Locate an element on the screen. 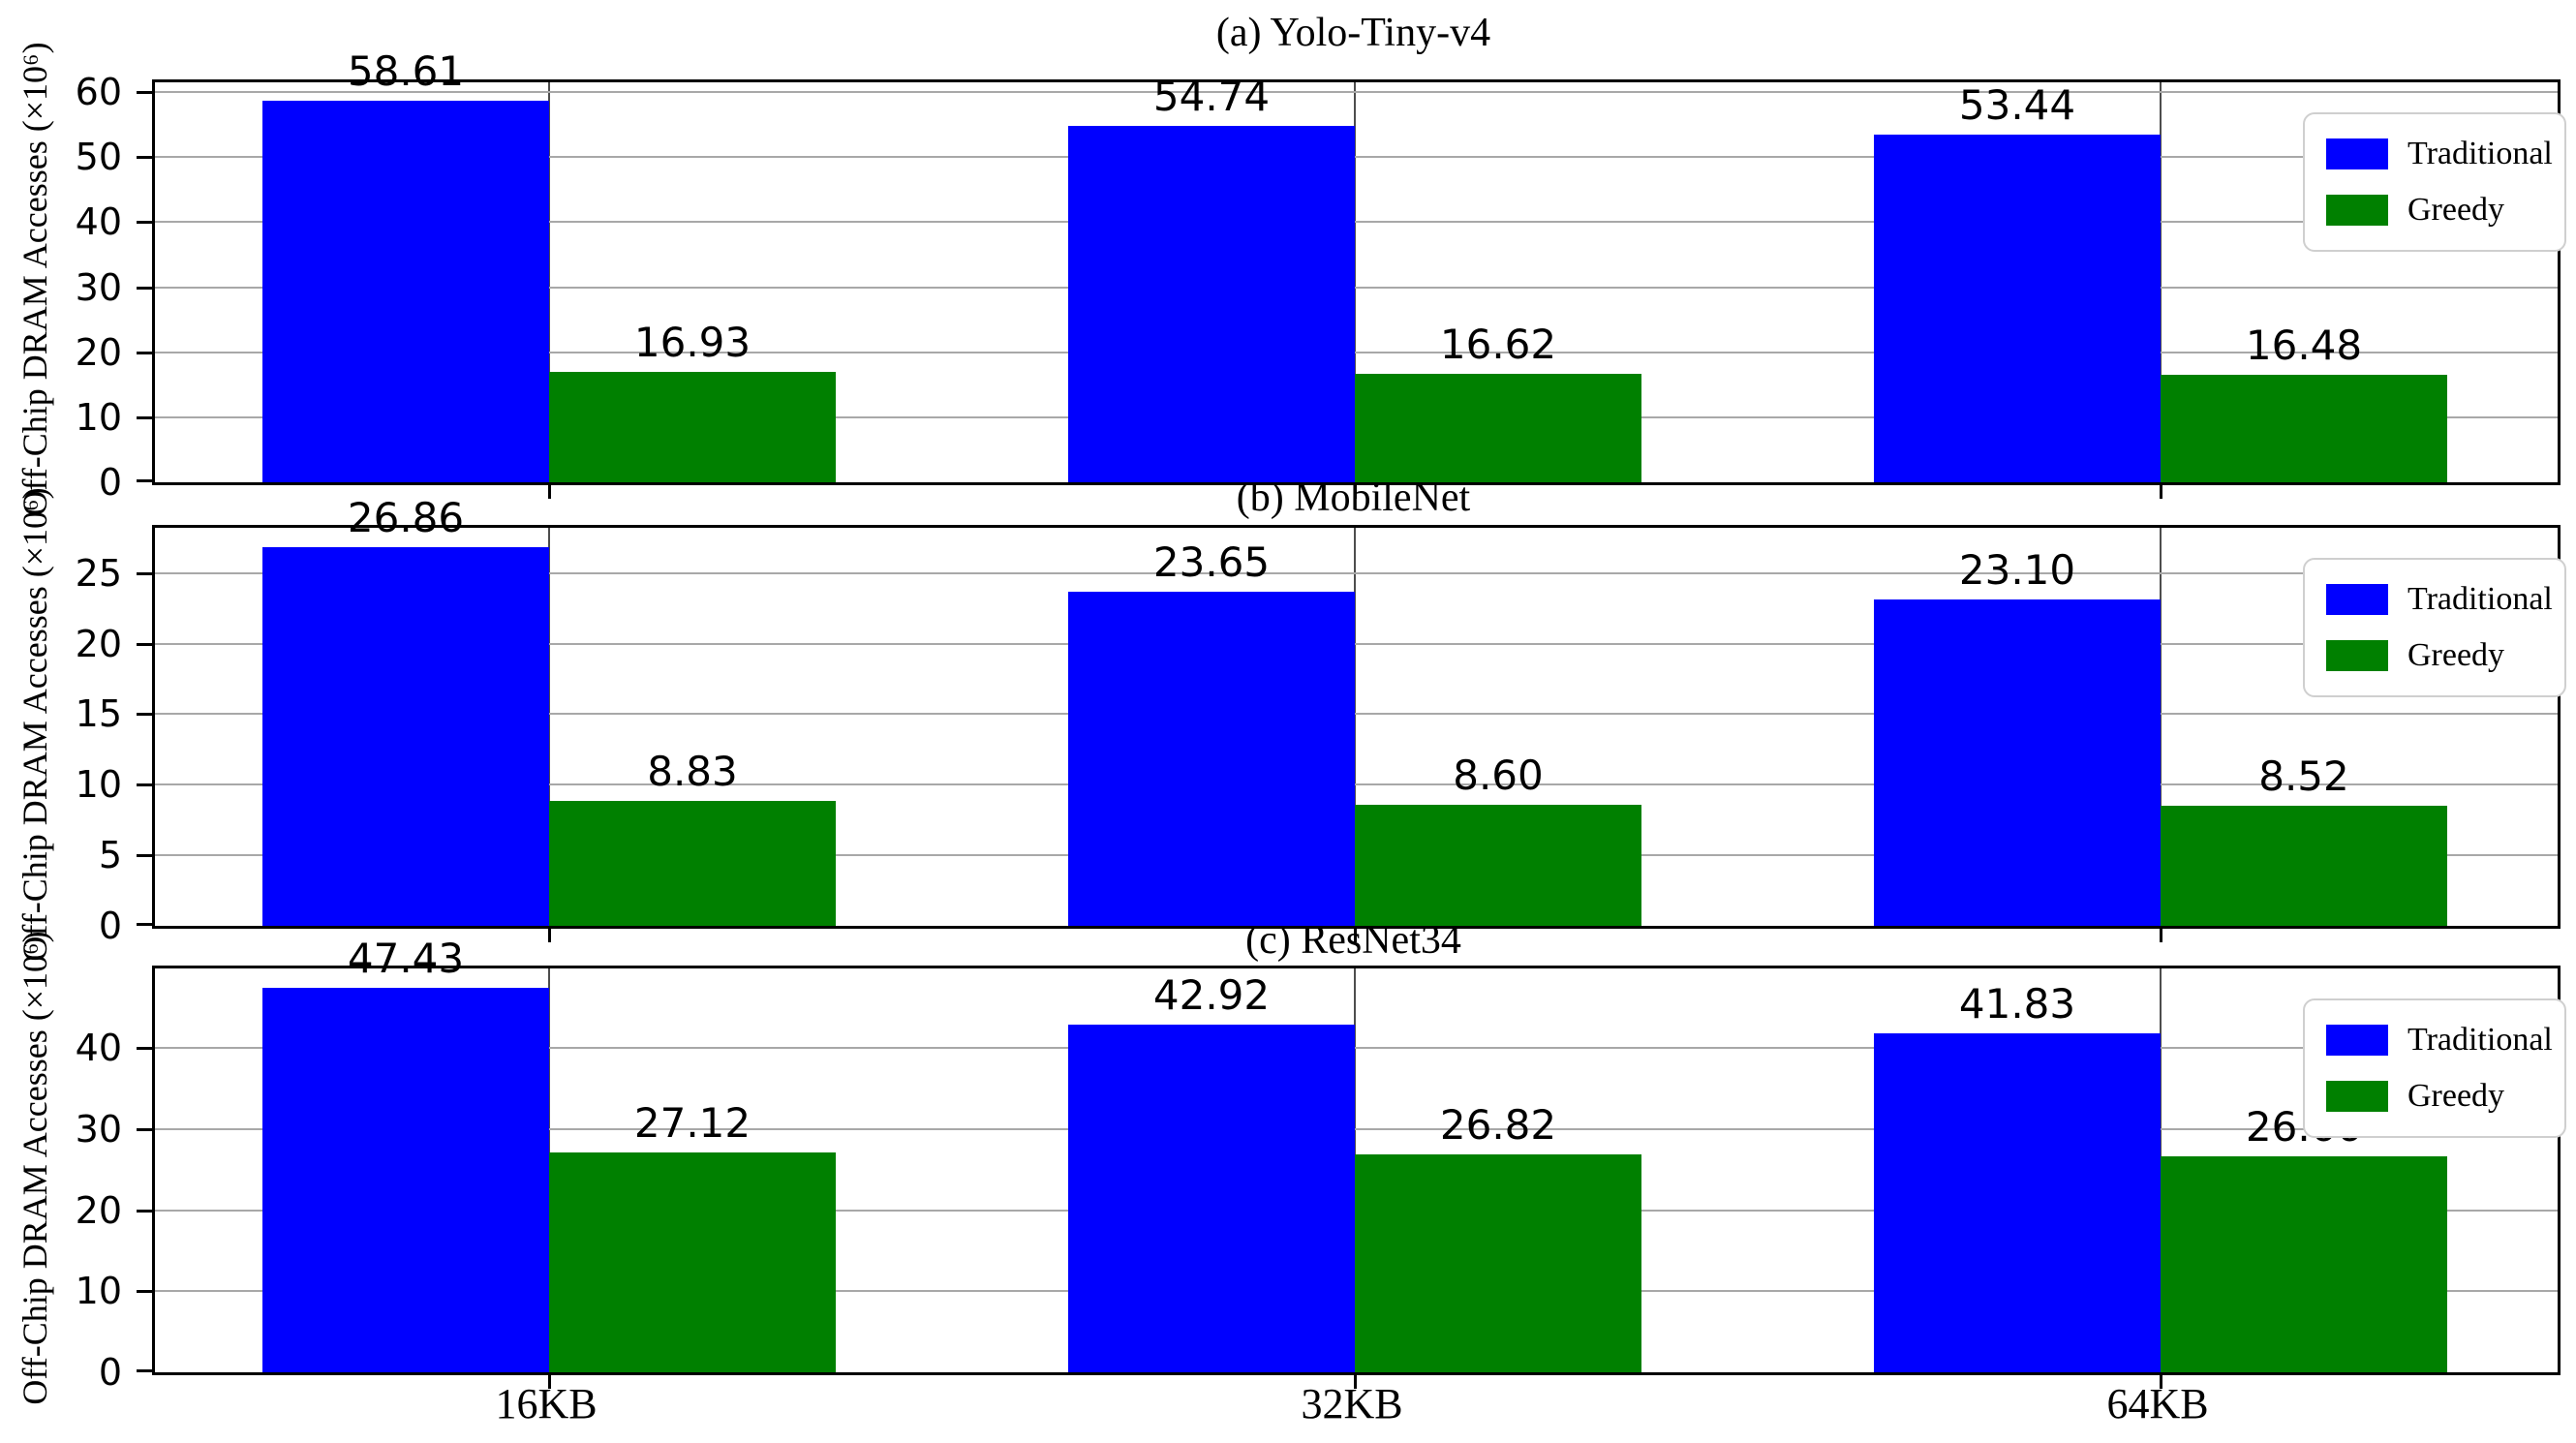 The height and width of the screenshot is (1443, 2576). y-tick-label-0: 0 is located at coordinates (110, 483).